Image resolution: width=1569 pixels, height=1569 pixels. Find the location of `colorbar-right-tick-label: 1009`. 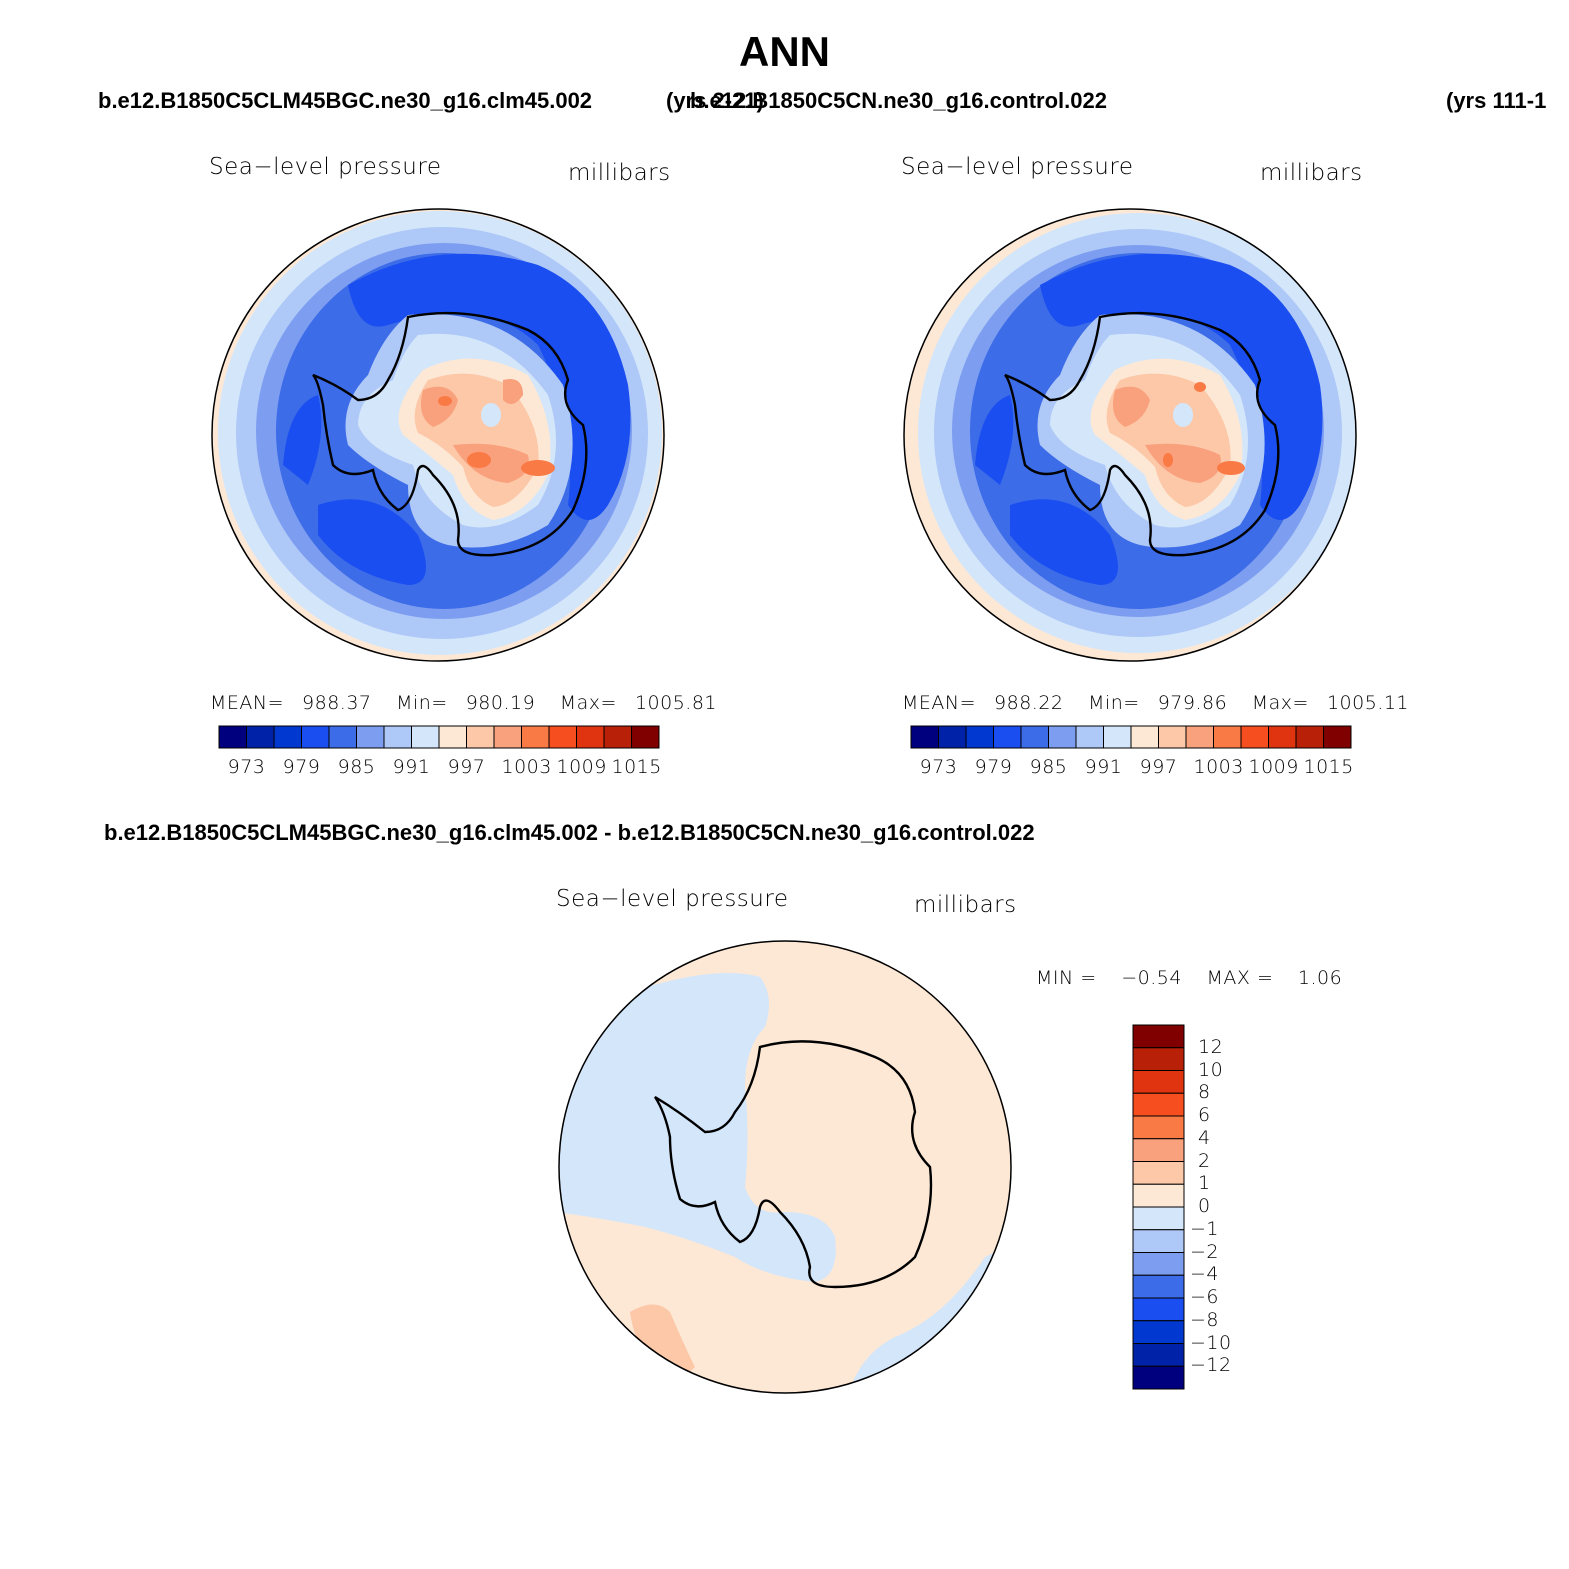

colorbar-right-tick-label: 1009 is located at coordinates (1273, 767).